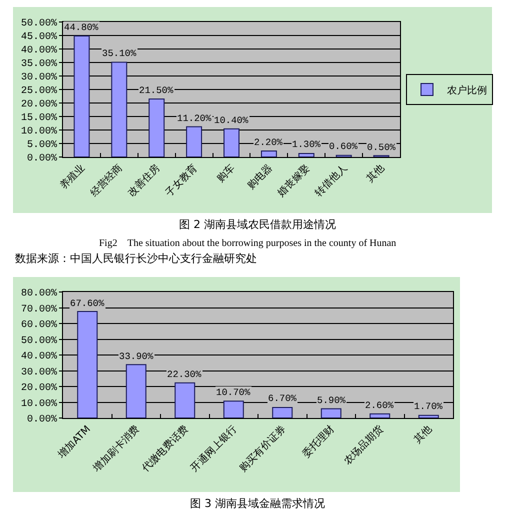 The height and width of the screenshot is (511, 514). What do you see at coordinates (233, 392) in the screenshot?
I see `data-label: 10.70%` at bounding box center [233, 392].